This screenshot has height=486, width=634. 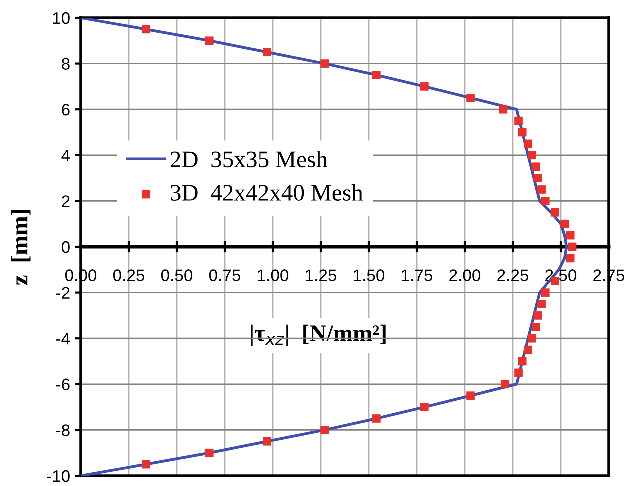 What do you see at coordinates (225, 276) in the screenshot?
I see `x-tick-label: 0.75` at bounding box center [225, 276].